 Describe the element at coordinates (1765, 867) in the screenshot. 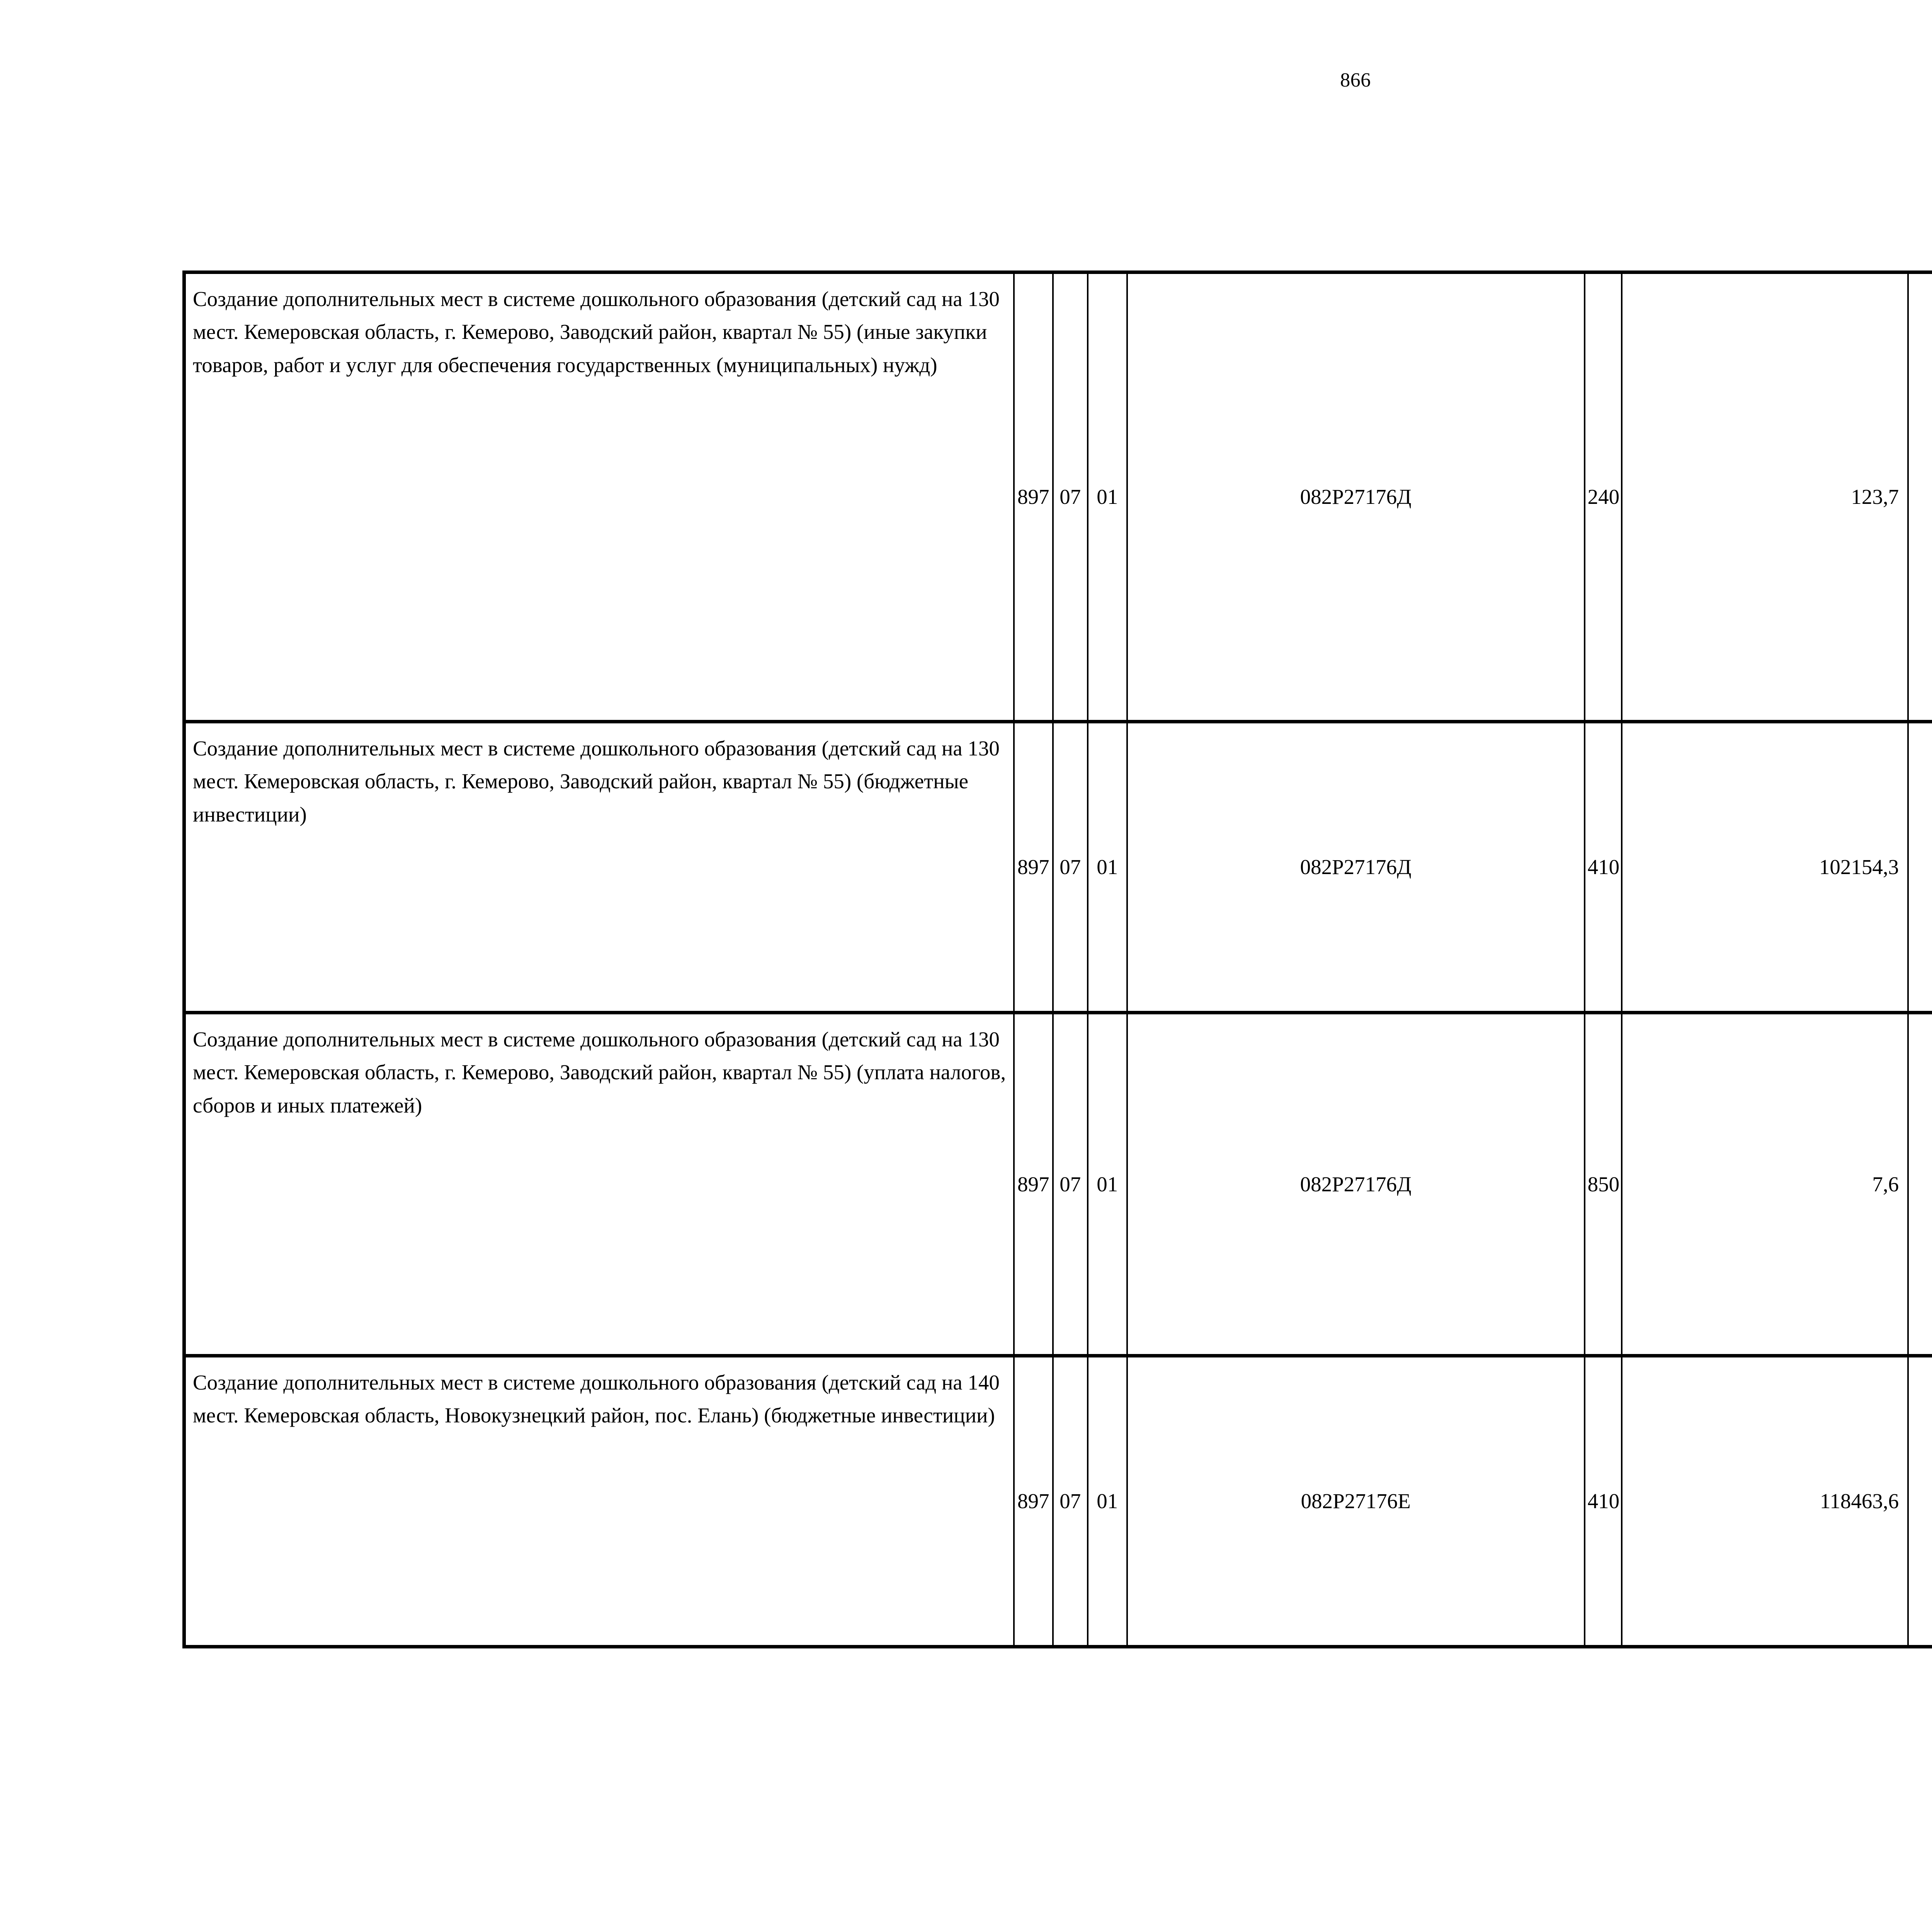

I see `cell-amount-1: 102154,3` at that location.